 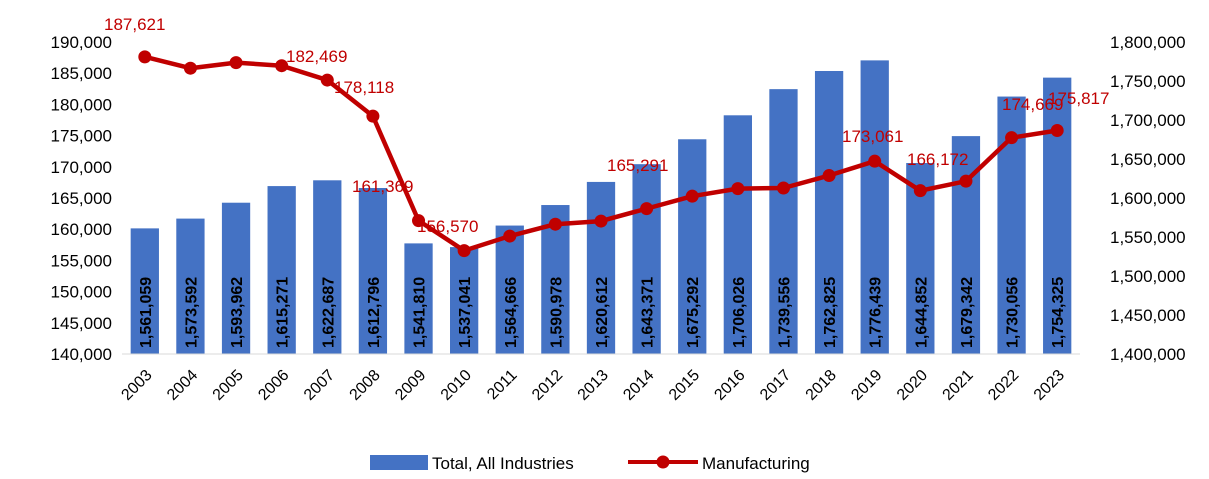 I want to click on line-point-2015, so click(x=692, y=196).